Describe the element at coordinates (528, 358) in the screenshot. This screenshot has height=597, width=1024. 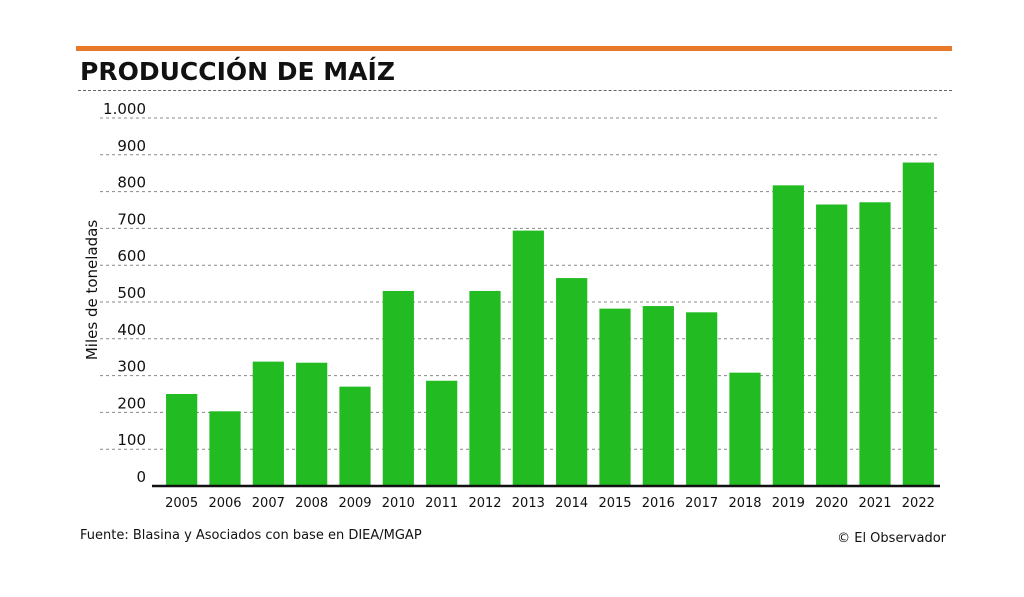
I see `bar-2013` at that location.